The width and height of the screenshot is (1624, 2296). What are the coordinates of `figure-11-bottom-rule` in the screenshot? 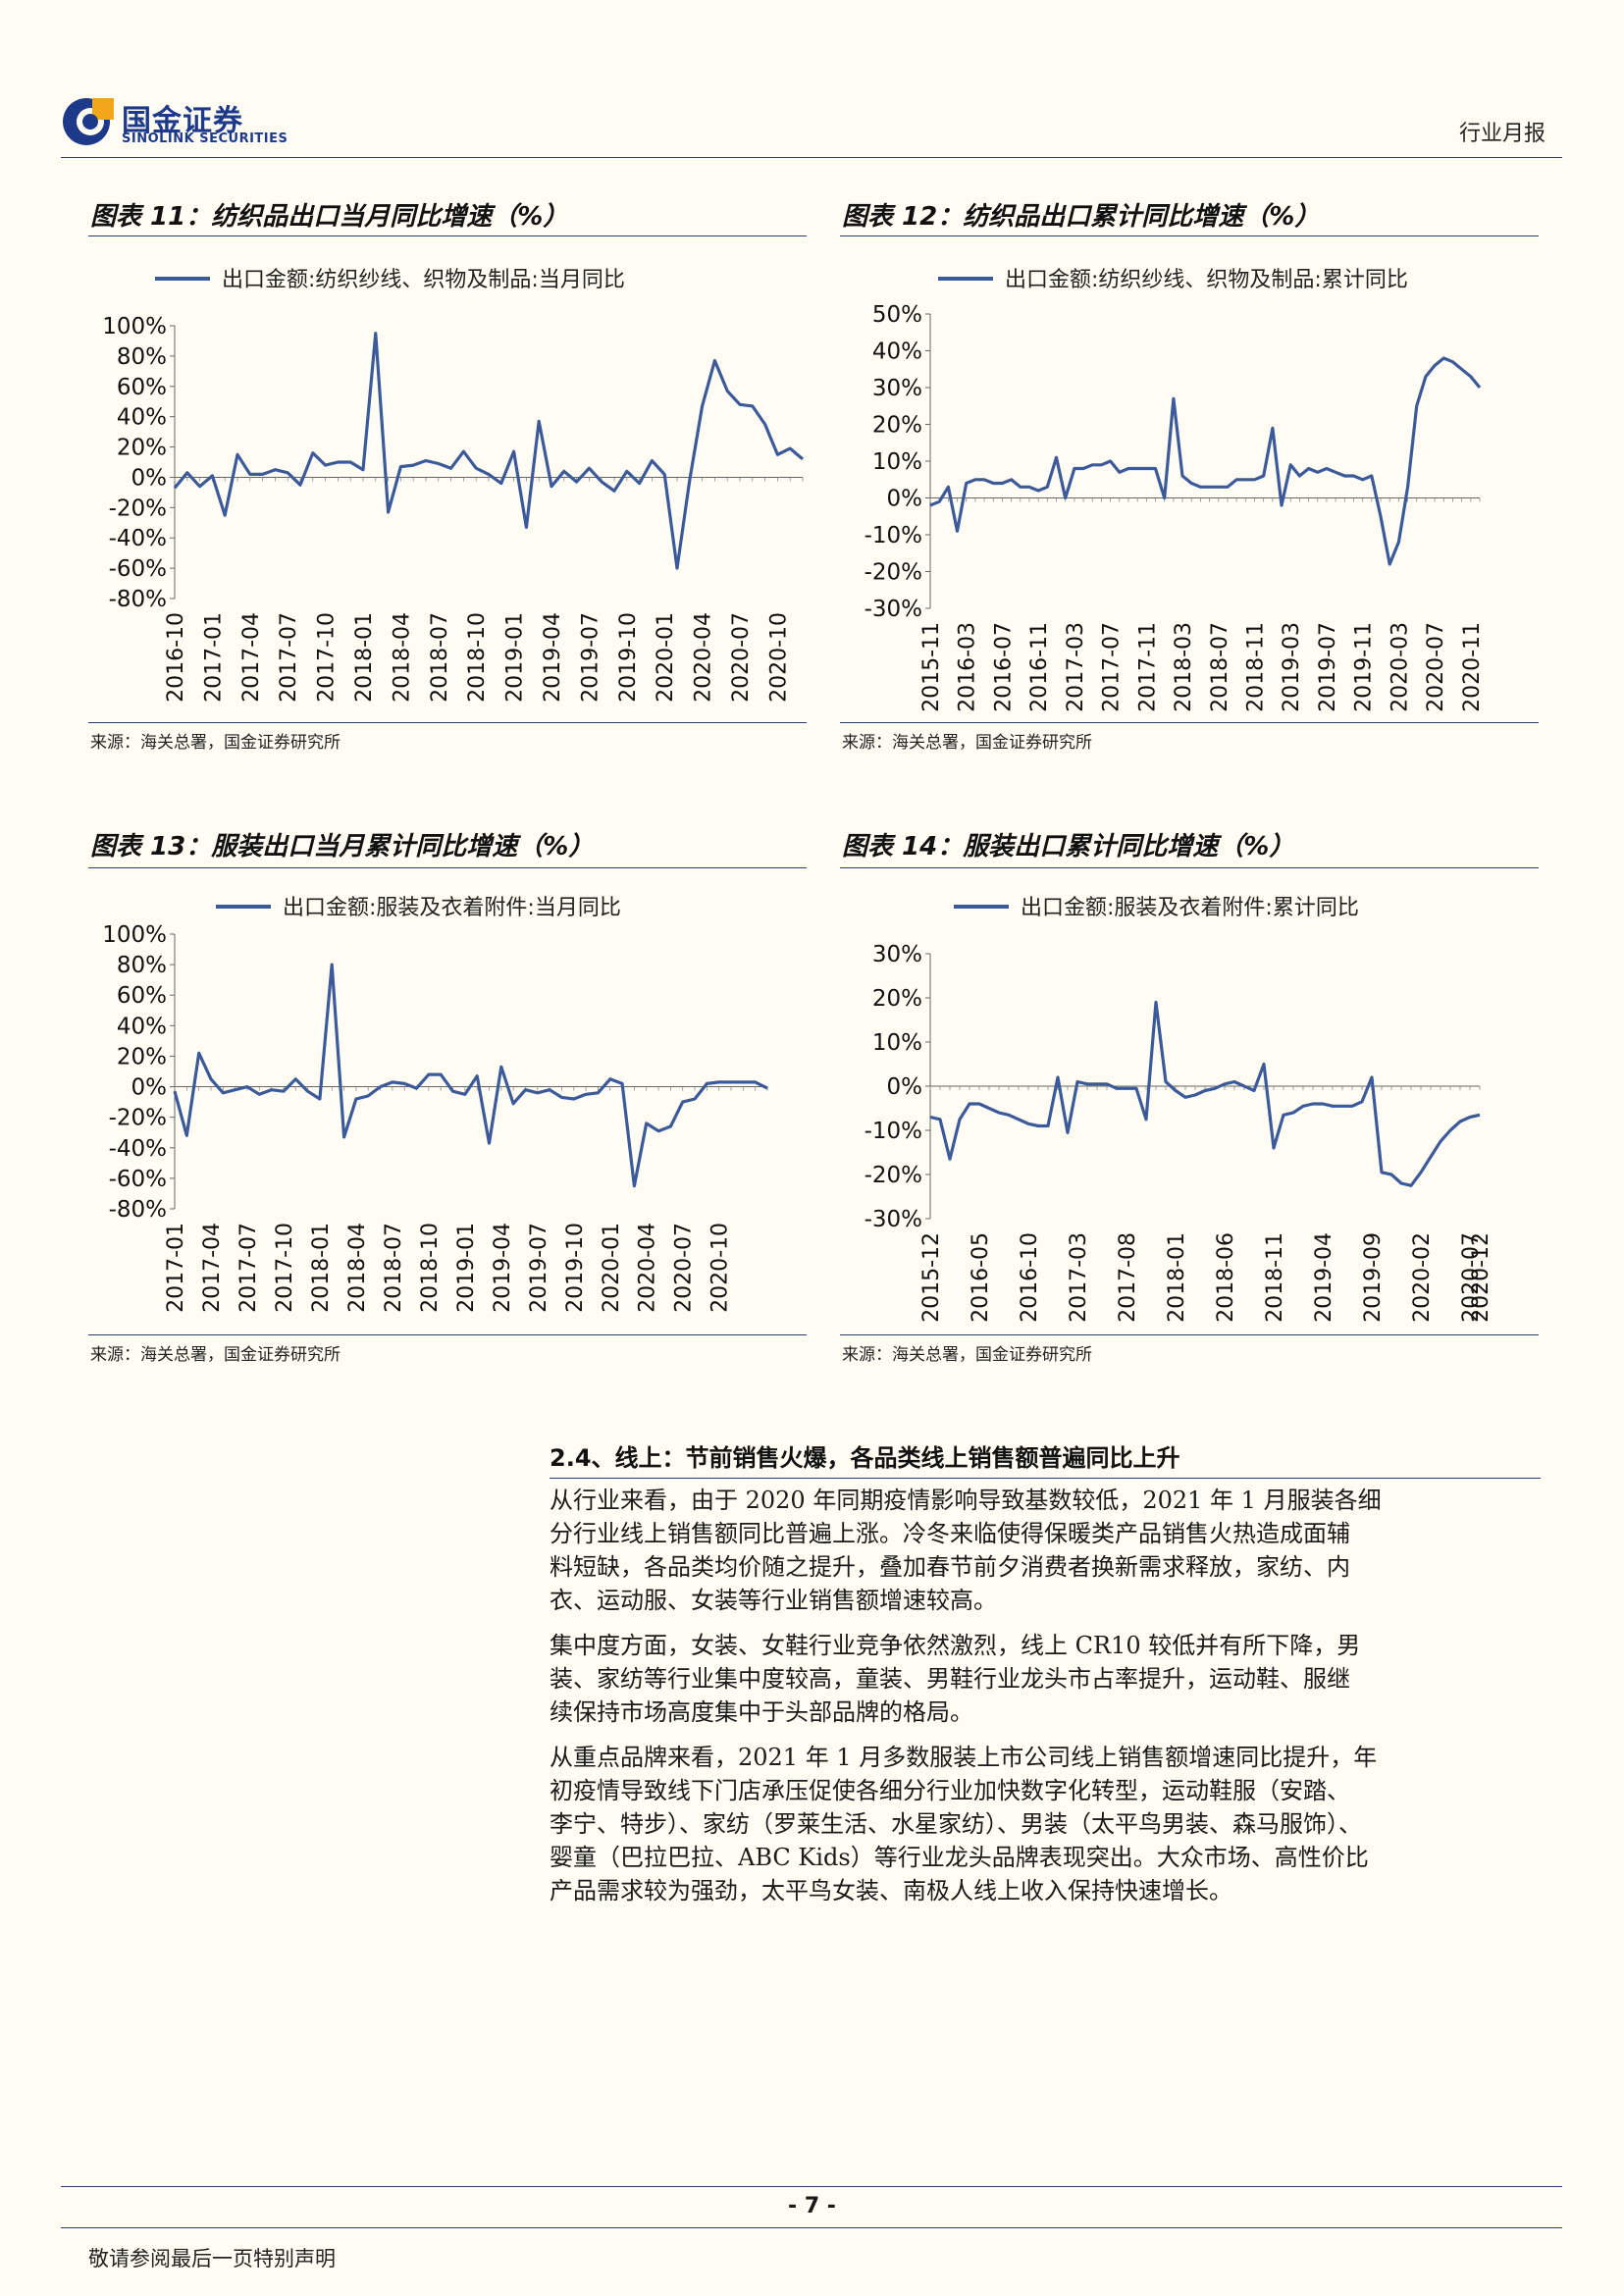 It's located at (447, 722).